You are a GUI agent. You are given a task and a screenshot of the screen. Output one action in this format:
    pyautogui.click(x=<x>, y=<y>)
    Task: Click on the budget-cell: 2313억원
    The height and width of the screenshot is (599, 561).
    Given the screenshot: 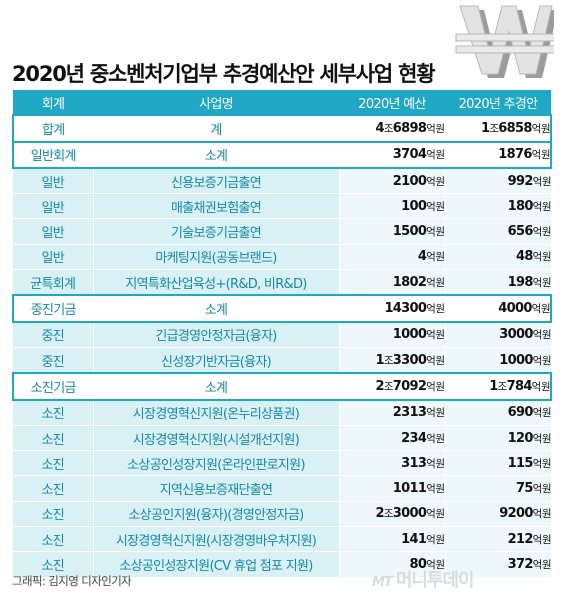 What is the action you would take?
    pyautogui.click(x=391, y=412)
    